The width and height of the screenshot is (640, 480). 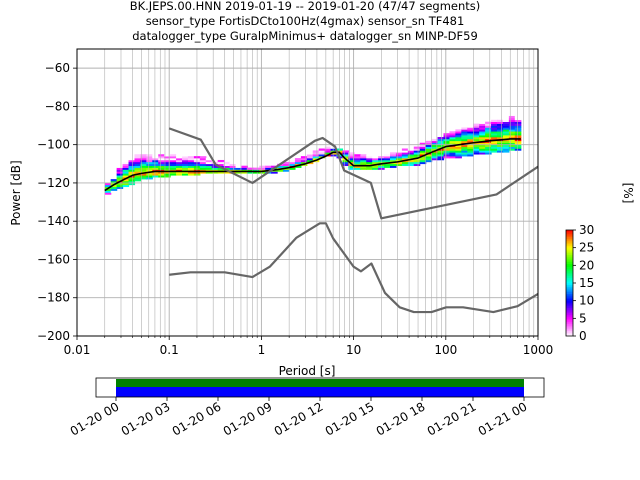 I want to click on y-axis-ticks: −200 −180 −160 −140 −120 −100 −80 −60, so click(x=57, y=202).